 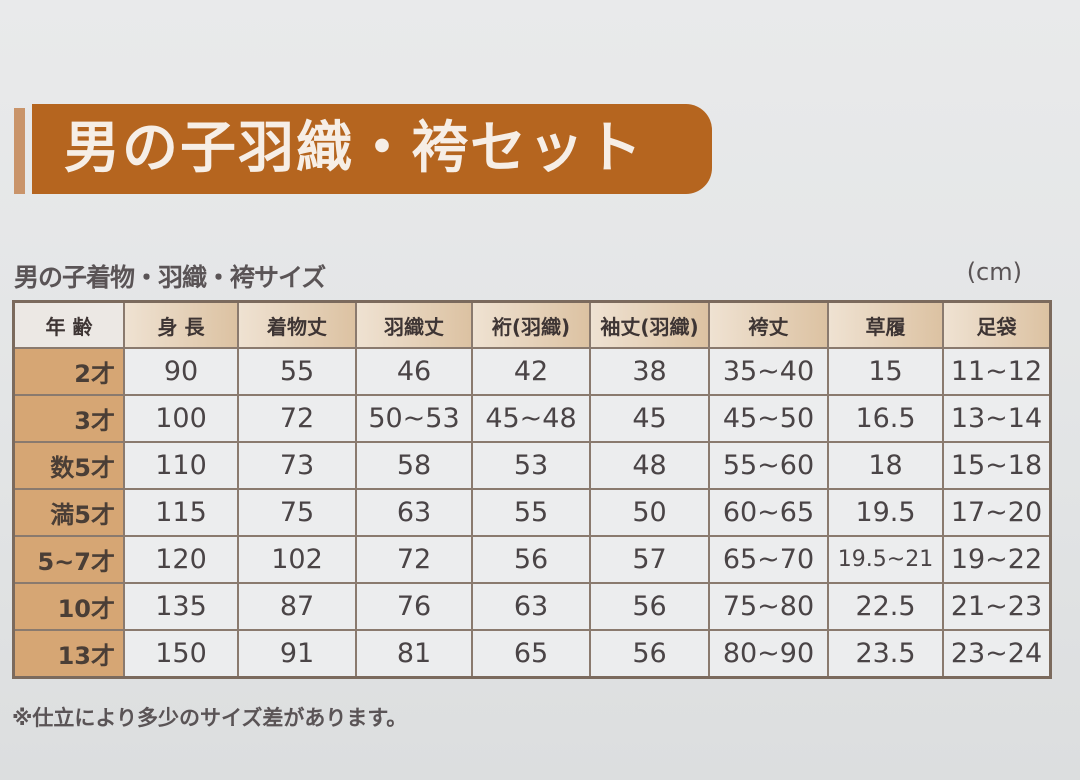 What do you see at coordinates (768, 371) in the screenshot?
I see `value-cell: 35~40` at bounding box center [768, 371].